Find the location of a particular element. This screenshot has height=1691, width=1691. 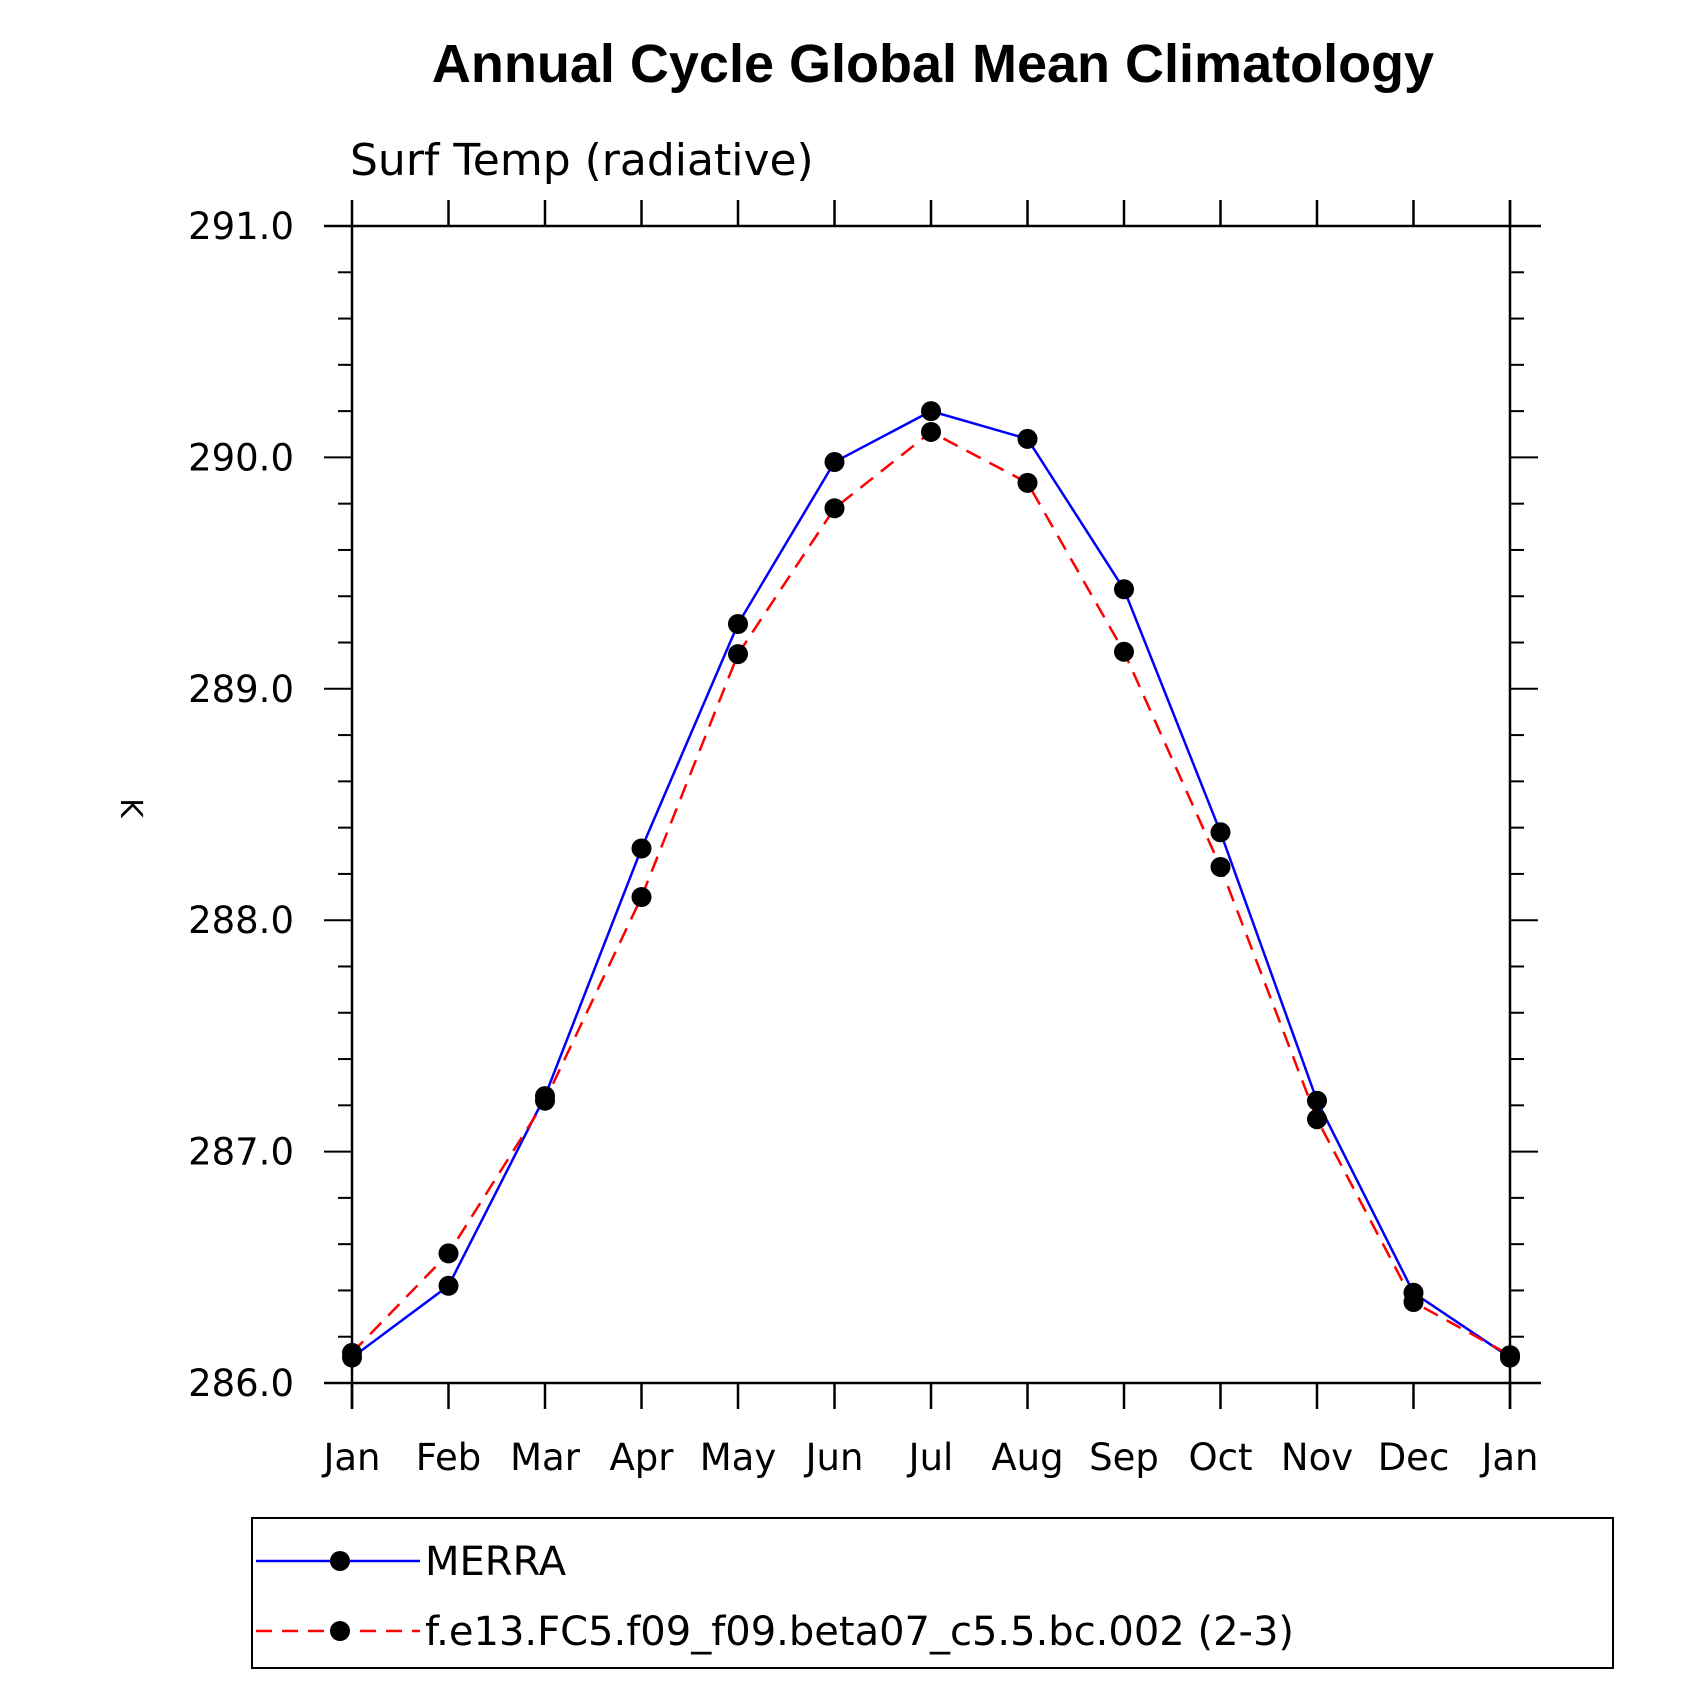

legend-marker-model is located at coordinates (340, 1631).